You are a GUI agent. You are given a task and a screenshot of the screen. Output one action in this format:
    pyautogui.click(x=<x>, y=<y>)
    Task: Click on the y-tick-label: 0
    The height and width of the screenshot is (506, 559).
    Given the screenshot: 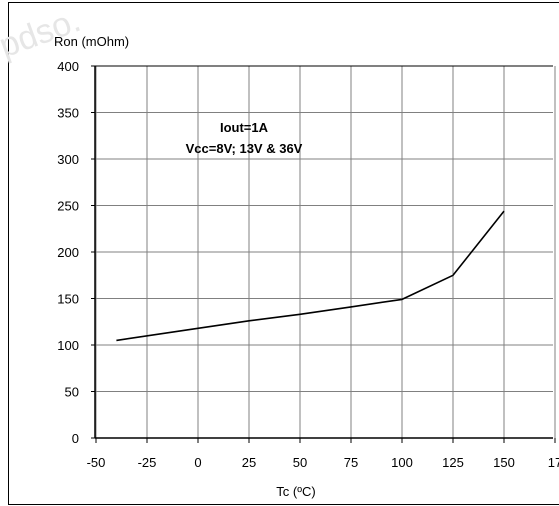 What is the action you would take?
    pyautogui.click(x=75, y=438)
    